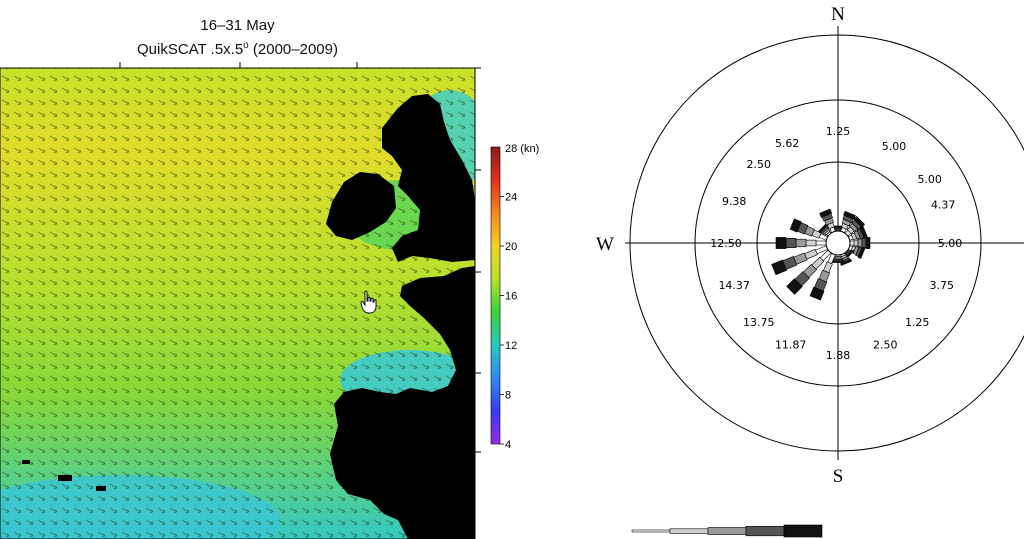  I want to click on colorbar-max-label: 28 (kn), so click(522, 149).